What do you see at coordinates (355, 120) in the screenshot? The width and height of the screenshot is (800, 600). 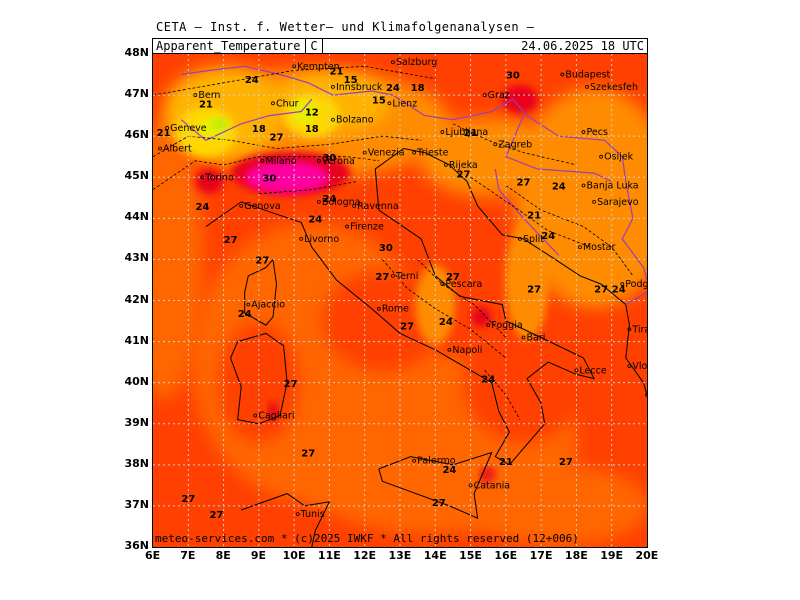 I see `city-label: Bolzano` at bounding box center [355, 120].